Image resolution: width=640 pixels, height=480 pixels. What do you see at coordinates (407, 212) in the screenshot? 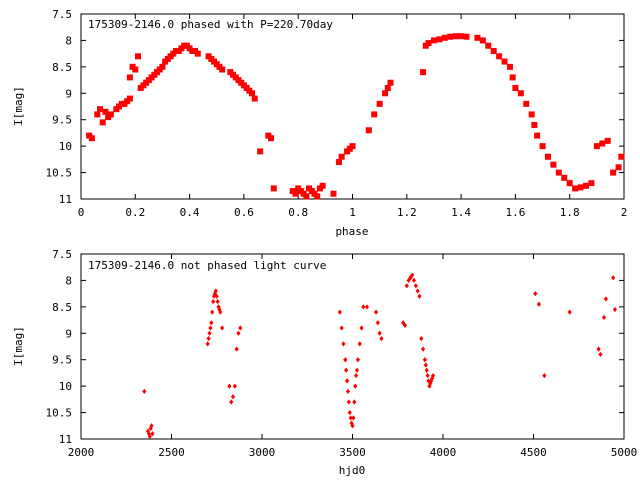
I see `x-tick-label: 1.2` at bounding box center [407, 212].